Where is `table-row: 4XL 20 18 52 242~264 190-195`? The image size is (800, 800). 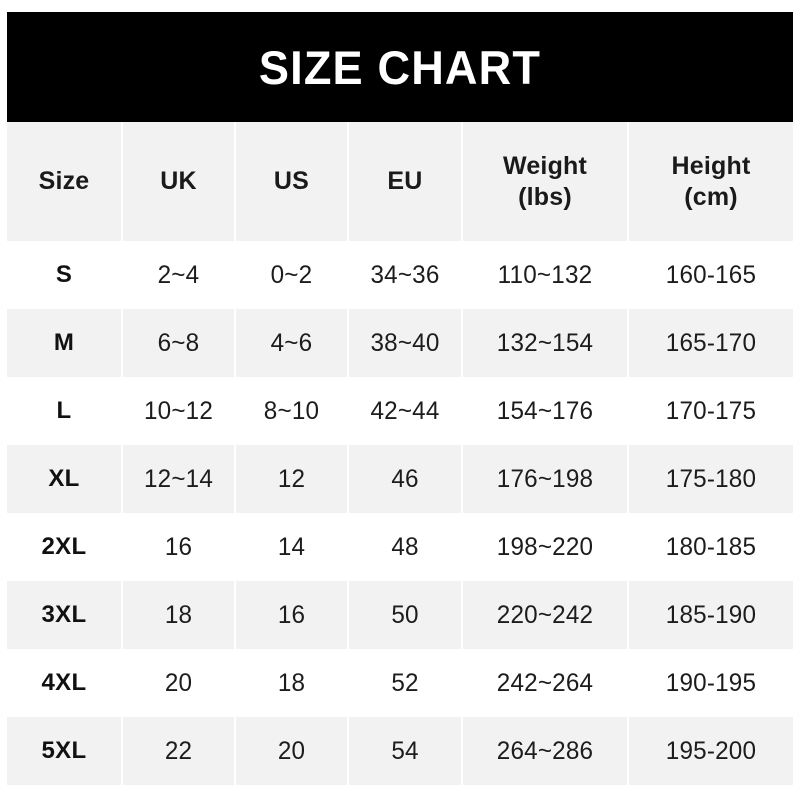
table-row: 4XL 20 18 52 242~264 190-195 is located at coordinates (400, 683).